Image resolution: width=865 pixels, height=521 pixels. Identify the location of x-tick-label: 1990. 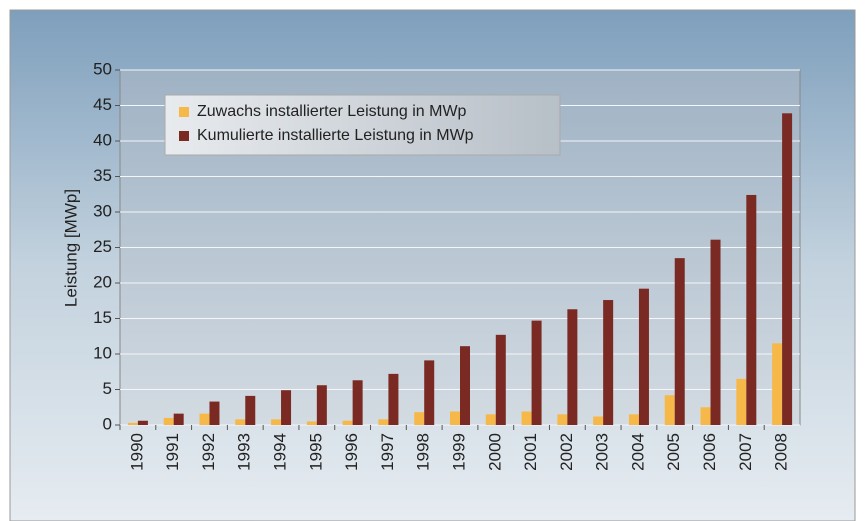
(136, 452).